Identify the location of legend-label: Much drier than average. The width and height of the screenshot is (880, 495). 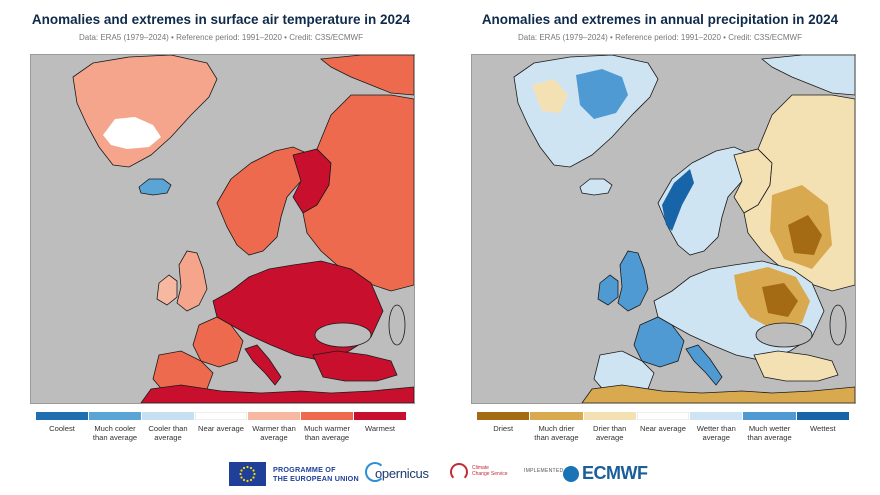
(556, 433).